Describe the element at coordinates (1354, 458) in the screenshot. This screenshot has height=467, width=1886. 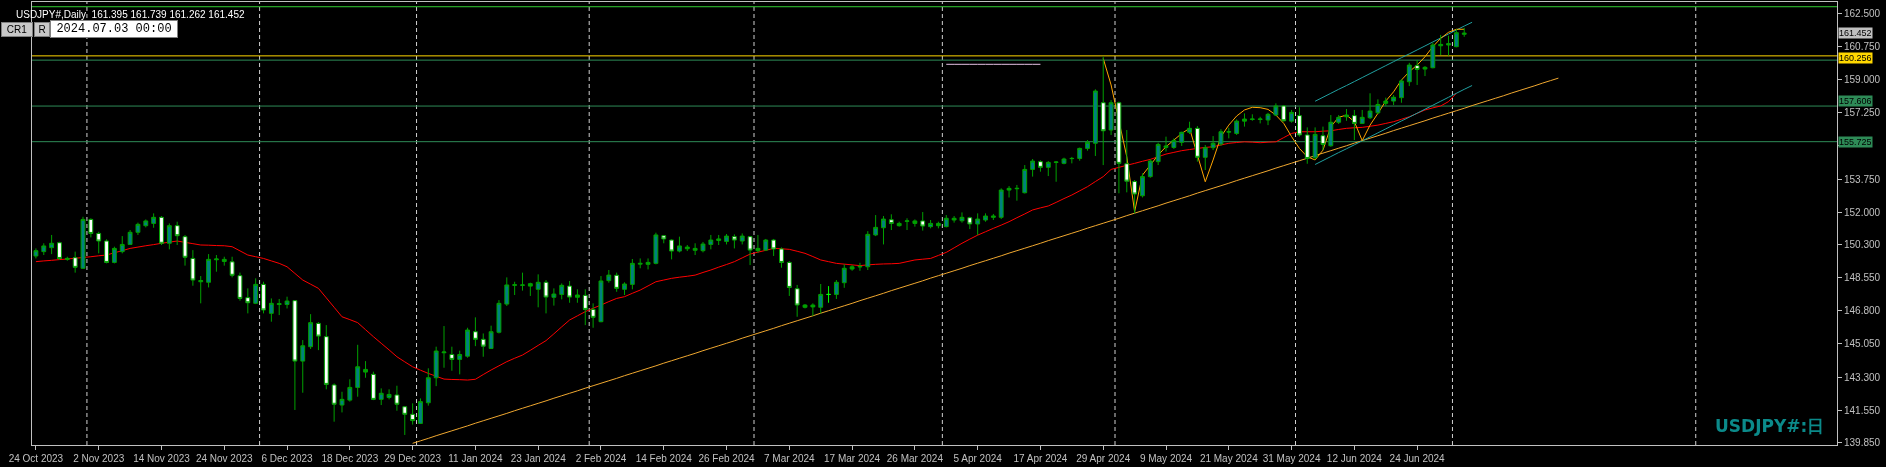
I see `x-tick-label: 12 Jun 2024` at that location.